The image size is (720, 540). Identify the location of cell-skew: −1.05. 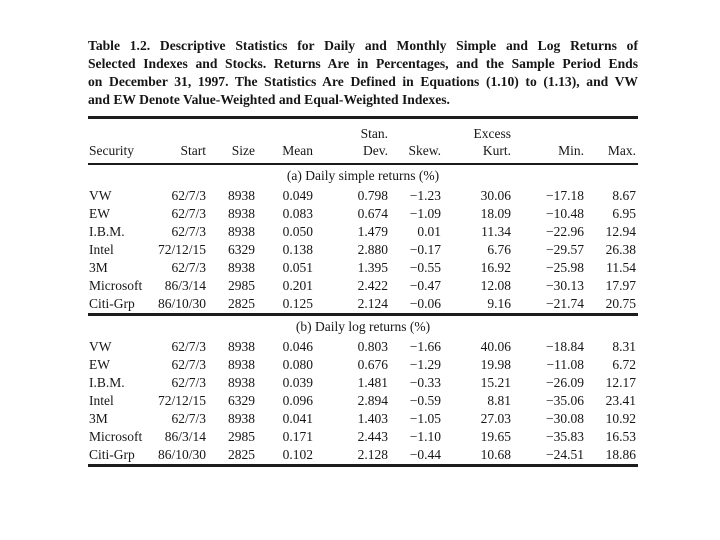
(425, 418).